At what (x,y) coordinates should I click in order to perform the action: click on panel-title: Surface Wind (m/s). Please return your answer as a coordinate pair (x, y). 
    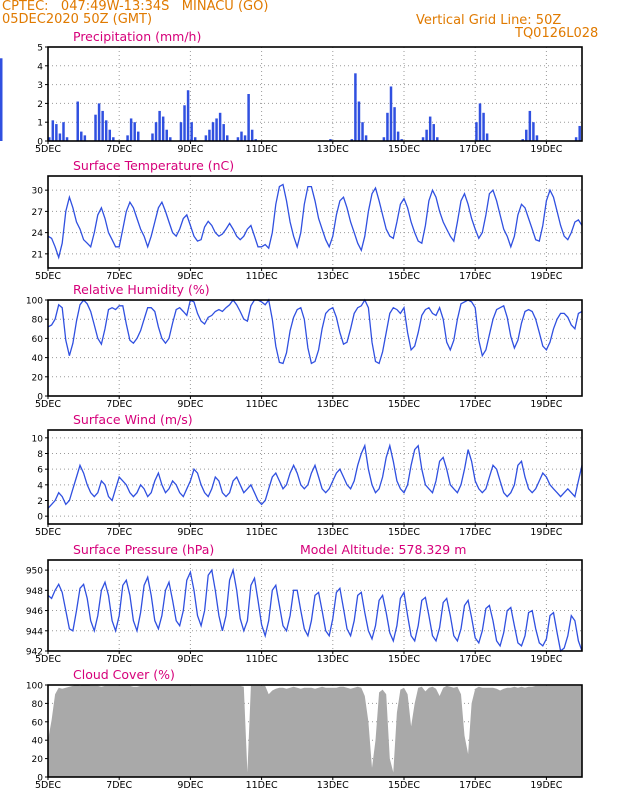
    Looking at the image, I should click on (133, 419).